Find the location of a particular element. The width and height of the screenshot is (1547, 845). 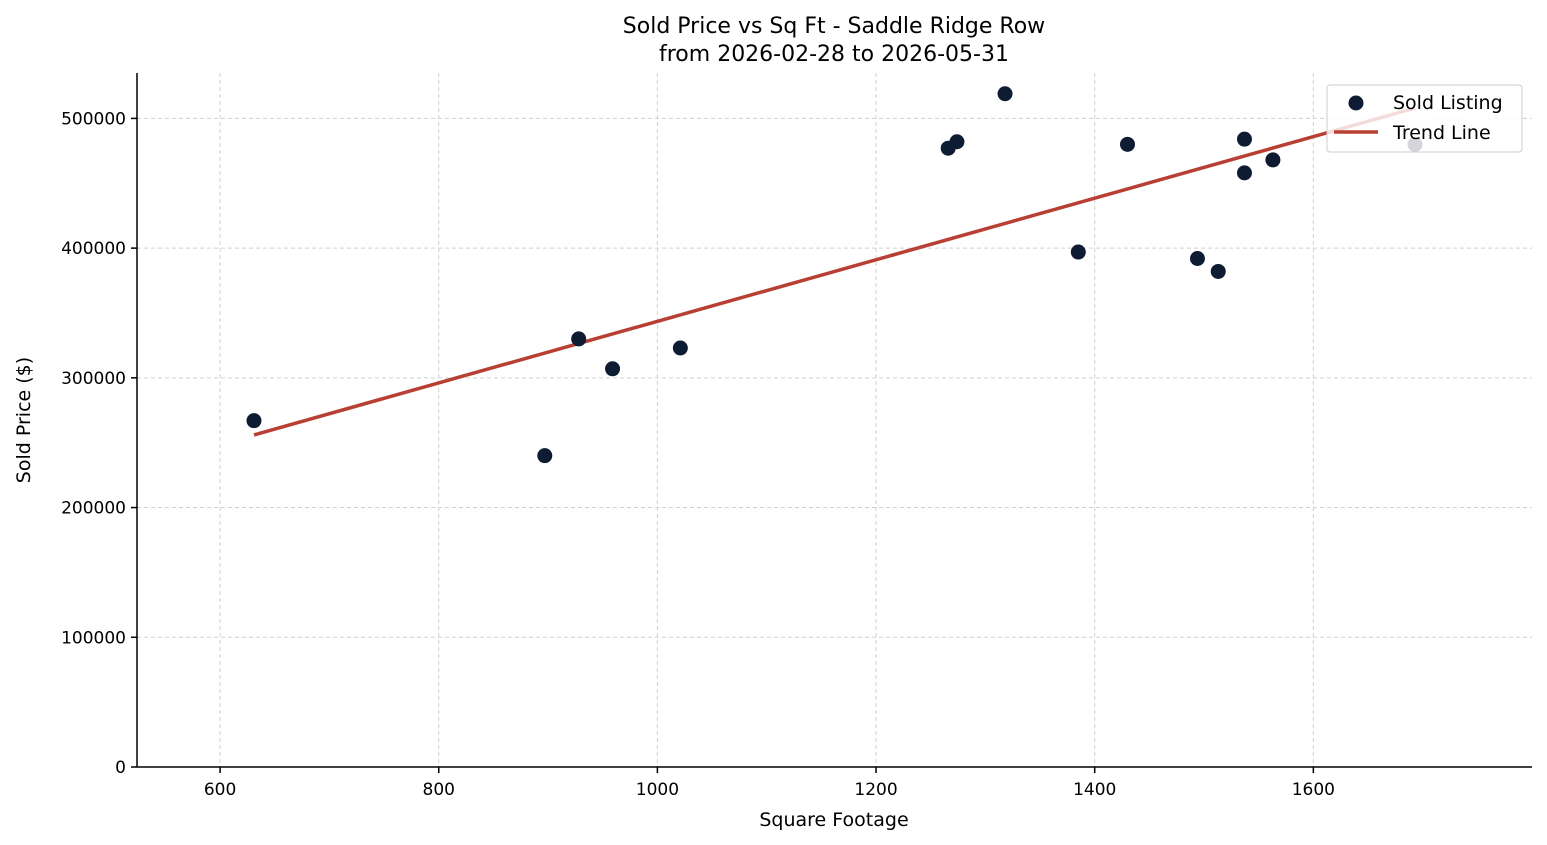

chart-subtitle: from 2026-02-28 to 2026-05-31 is located at coordinates (834, 54).